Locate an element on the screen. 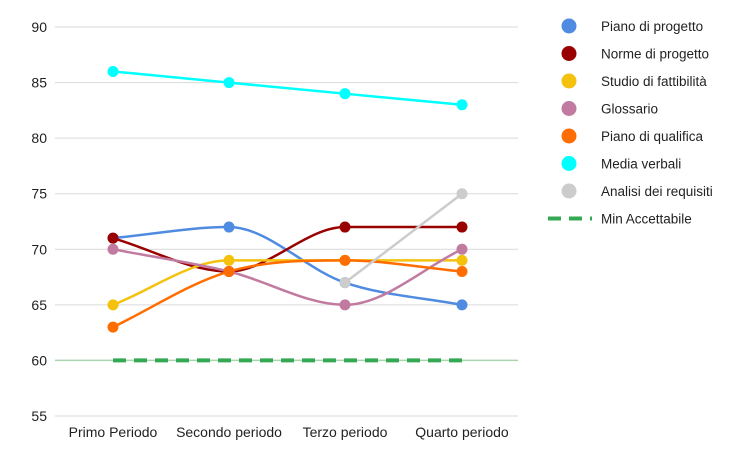  y-tick-label: 60 is located at coordinates (39, 360).